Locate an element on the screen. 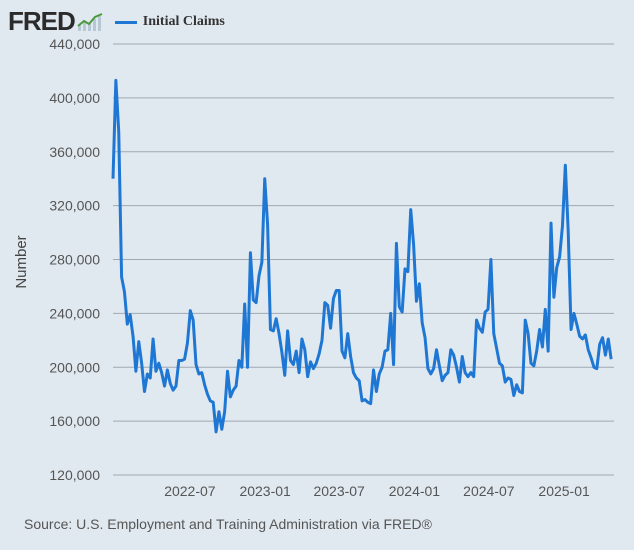  y-tick-label: 200,000 is located at coordinates (74, 367).